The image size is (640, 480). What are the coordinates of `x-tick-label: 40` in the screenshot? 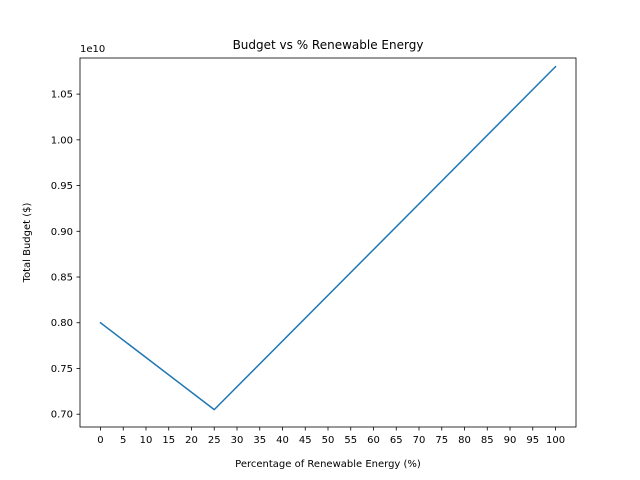 It's located at (282, 440).